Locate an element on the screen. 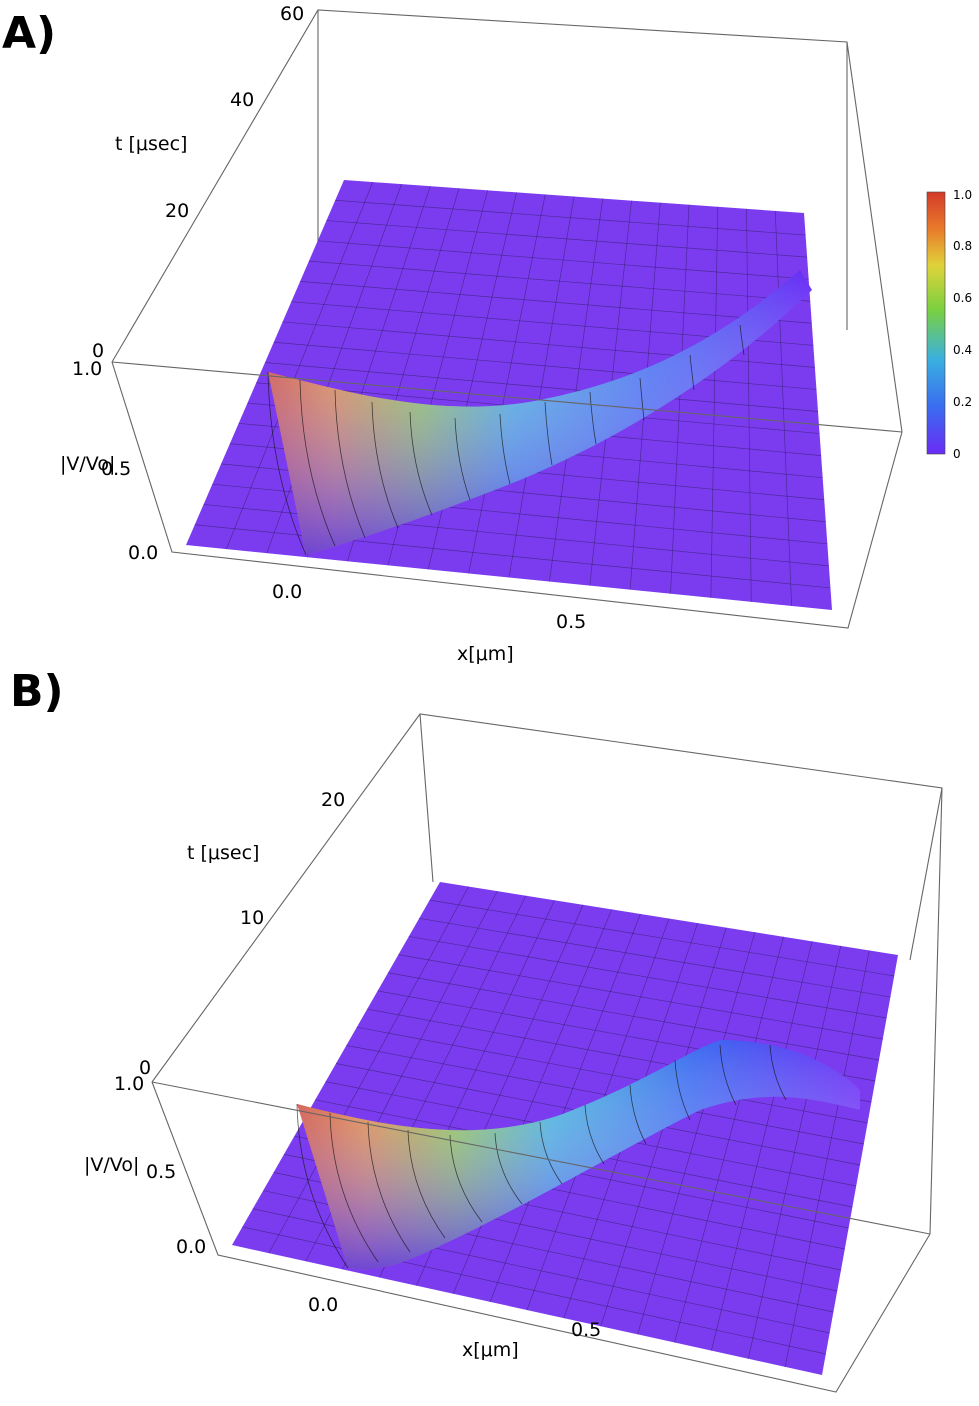 This screenshot has height=1406, width=979. panel-a-x-tick: 0.0 is located at coordinates (287, 592).